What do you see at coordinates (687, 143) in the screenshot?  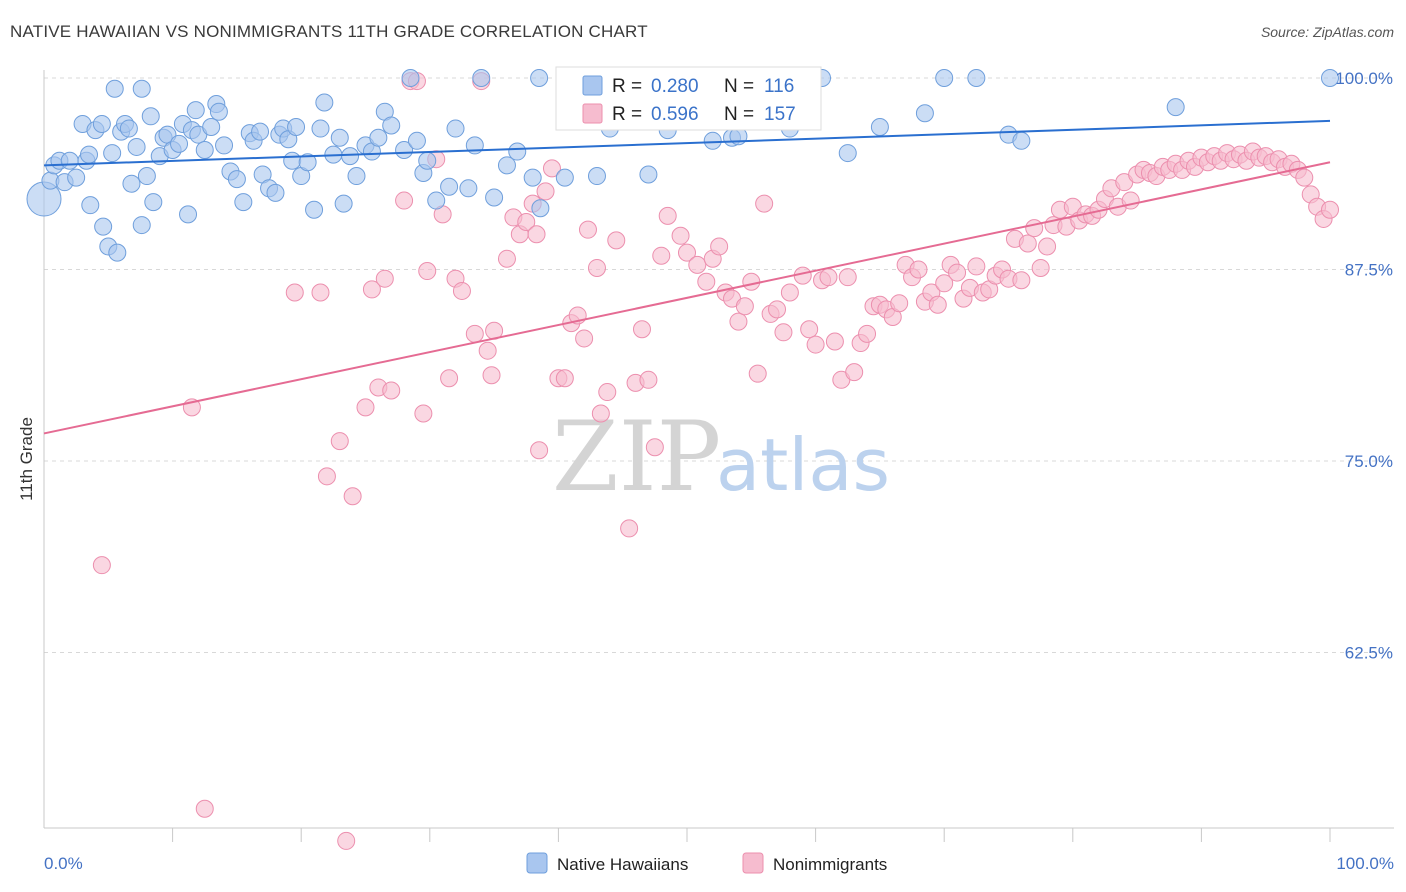 I see `trend-line-native-hawaiians` at bounding box center [687, 143].